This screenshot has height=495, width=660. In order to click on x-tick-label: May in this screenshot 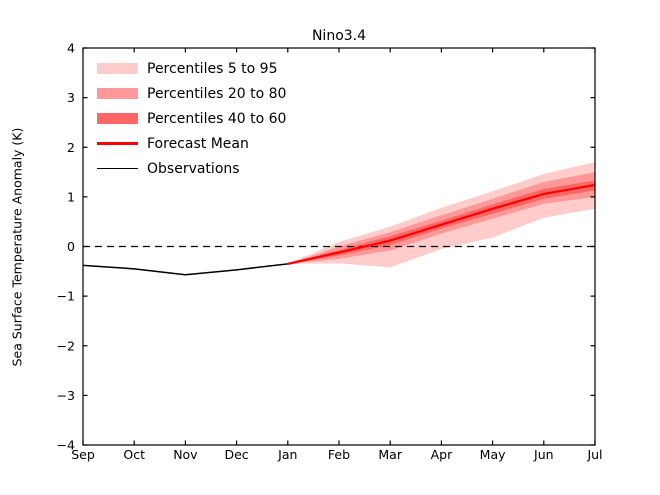, I will do `click(493, 454)`.